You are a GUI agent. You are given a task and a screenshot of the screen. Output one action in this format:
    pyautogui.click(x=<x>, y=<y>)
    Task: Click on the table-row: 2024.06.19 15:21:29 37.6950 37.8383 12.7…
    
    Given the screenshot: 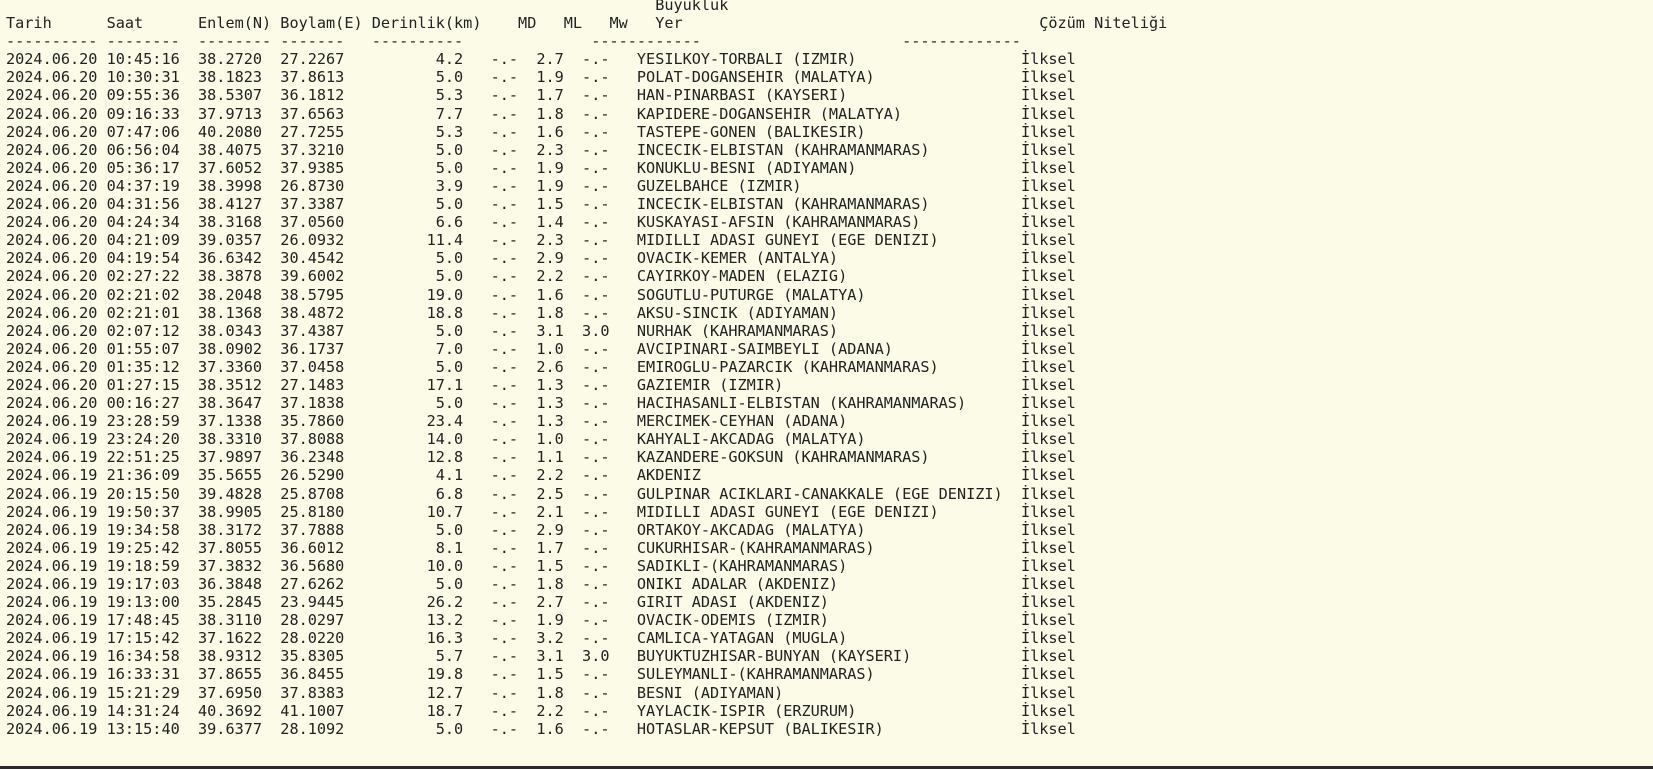 What is the action you would take?
    pyautogui.click(x=541, y=692)
    